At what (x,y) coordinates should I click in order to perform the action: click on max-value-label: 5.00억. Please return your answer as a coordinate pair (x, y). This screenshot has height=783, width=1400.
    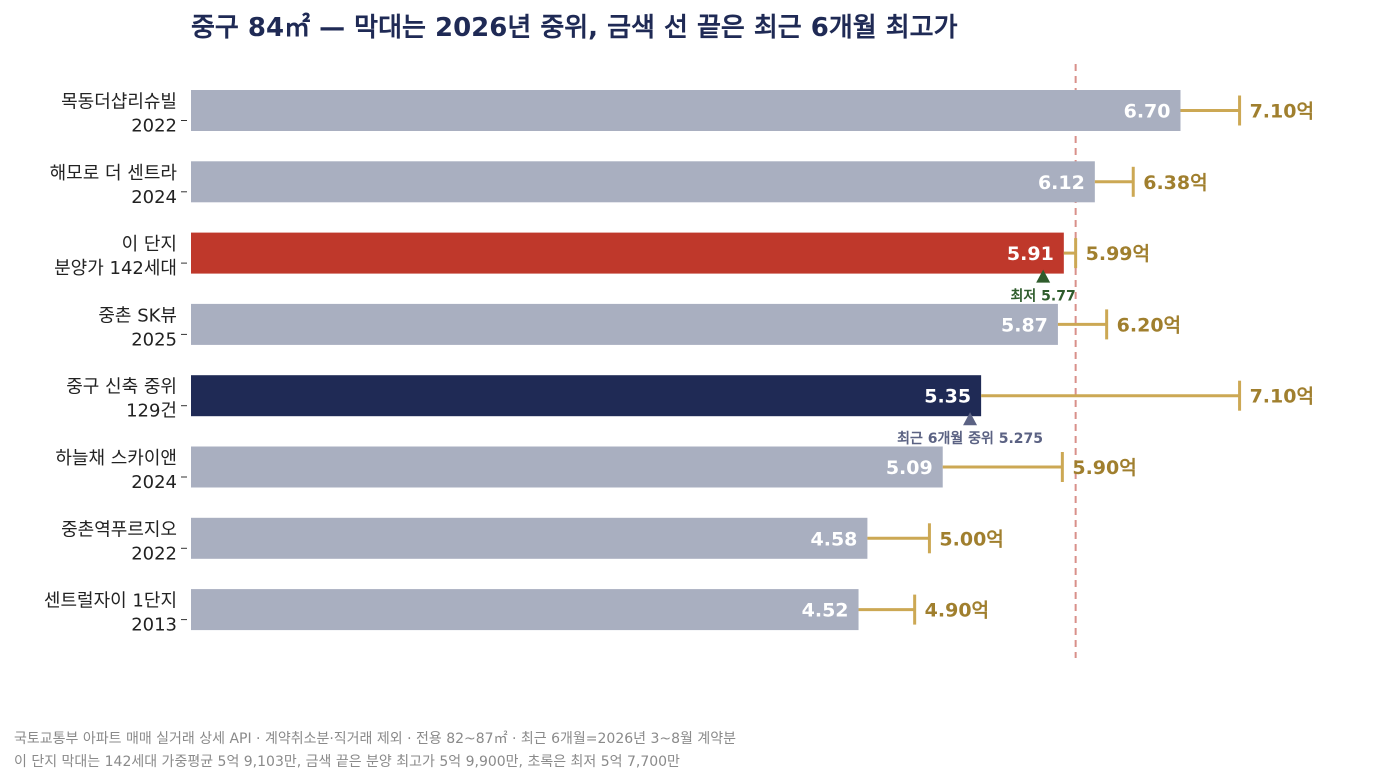
    Looking at the image, I should click on (971, 539).